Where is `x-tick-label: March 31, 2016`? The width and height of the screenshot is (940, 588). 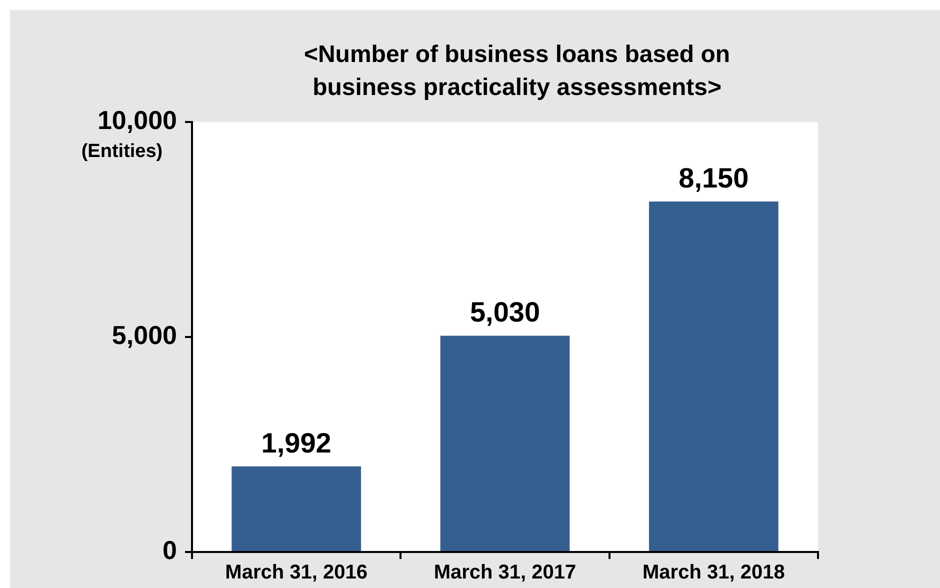
x-tick-label: March 31, 2016 is located at coordinates (296, 573).